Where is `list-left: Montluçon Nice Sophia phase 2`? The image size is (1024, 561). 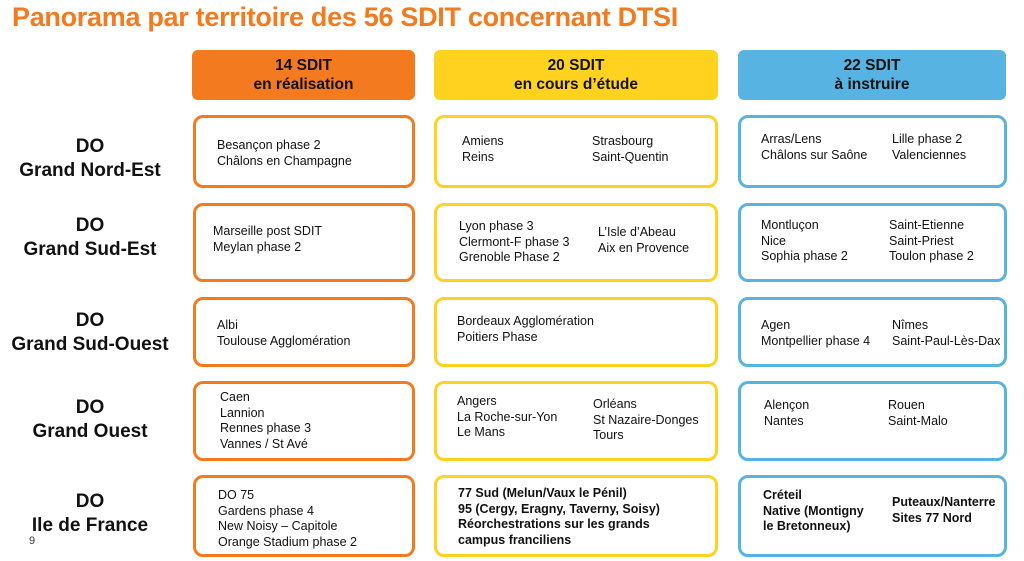
list-left: Montluçon Nice Sophia phase 2 is located at coordinates (804, 241).